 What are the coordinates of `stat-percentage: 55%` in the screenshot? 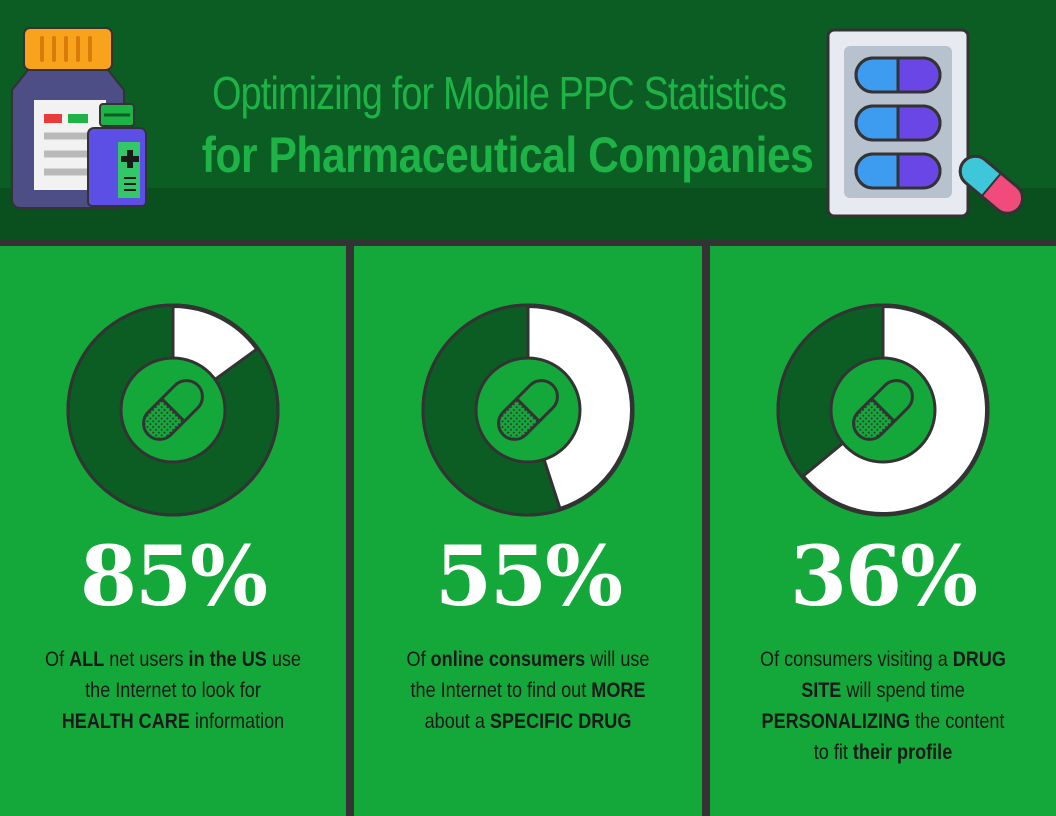 It's located at (528, 577).